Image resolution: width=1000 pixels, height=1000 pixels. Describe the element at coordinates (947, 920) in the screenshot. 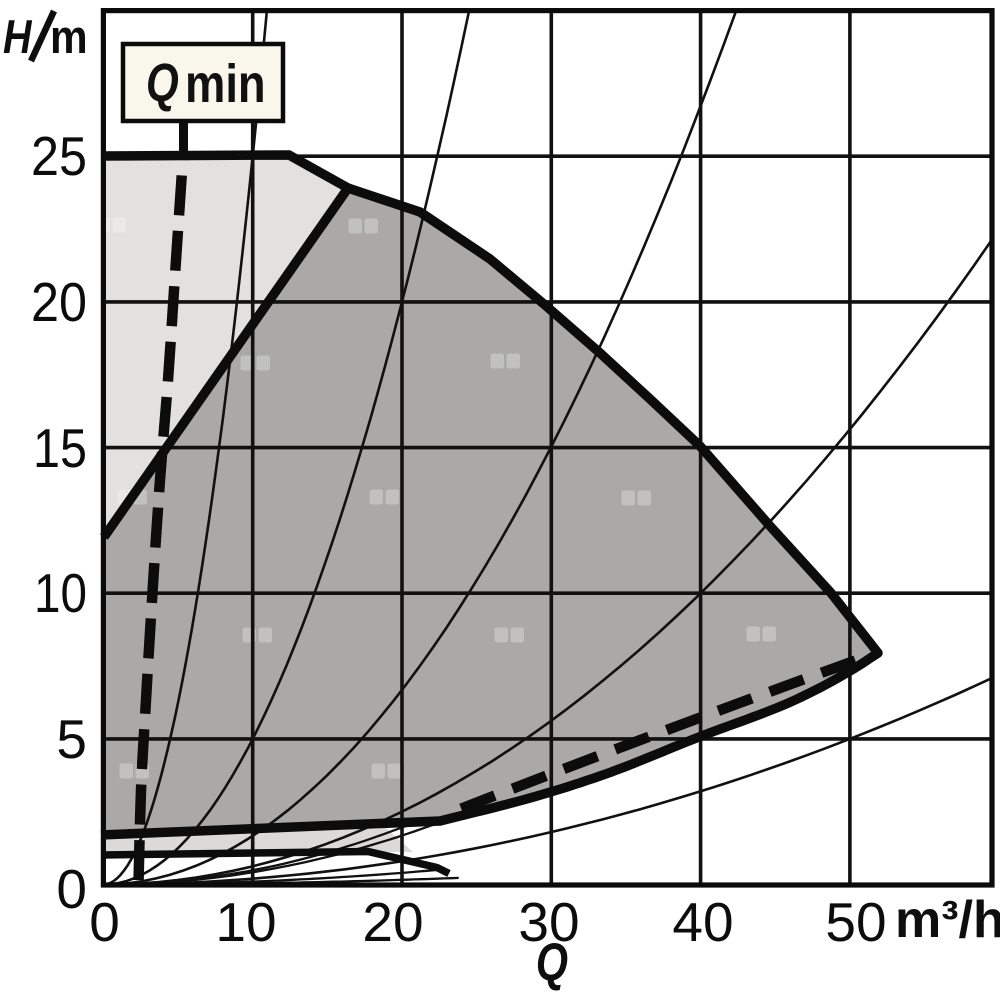

I see `svg-text: m³/h` at that location.